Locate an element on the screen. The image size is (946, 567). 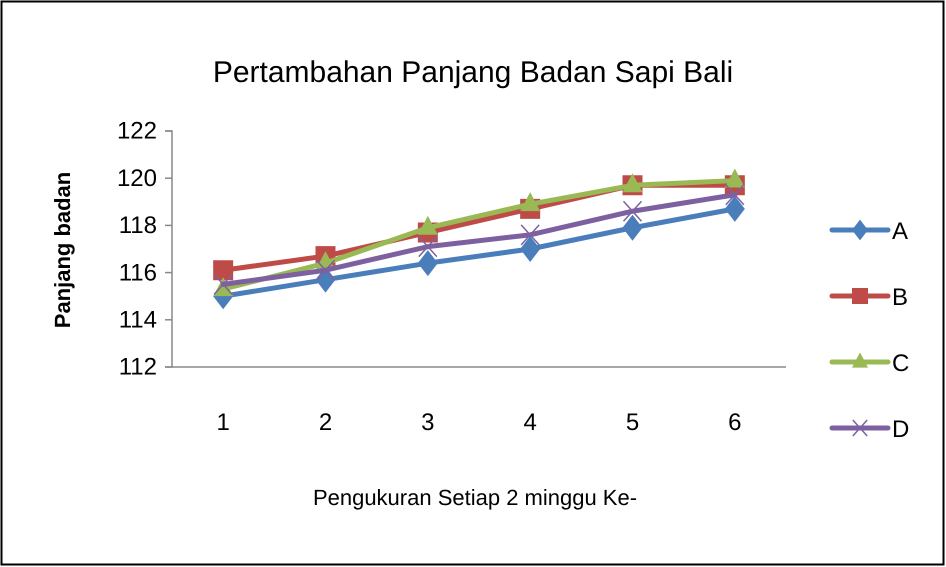
x-tick-label: 5 is located at coordinates (633, 422).